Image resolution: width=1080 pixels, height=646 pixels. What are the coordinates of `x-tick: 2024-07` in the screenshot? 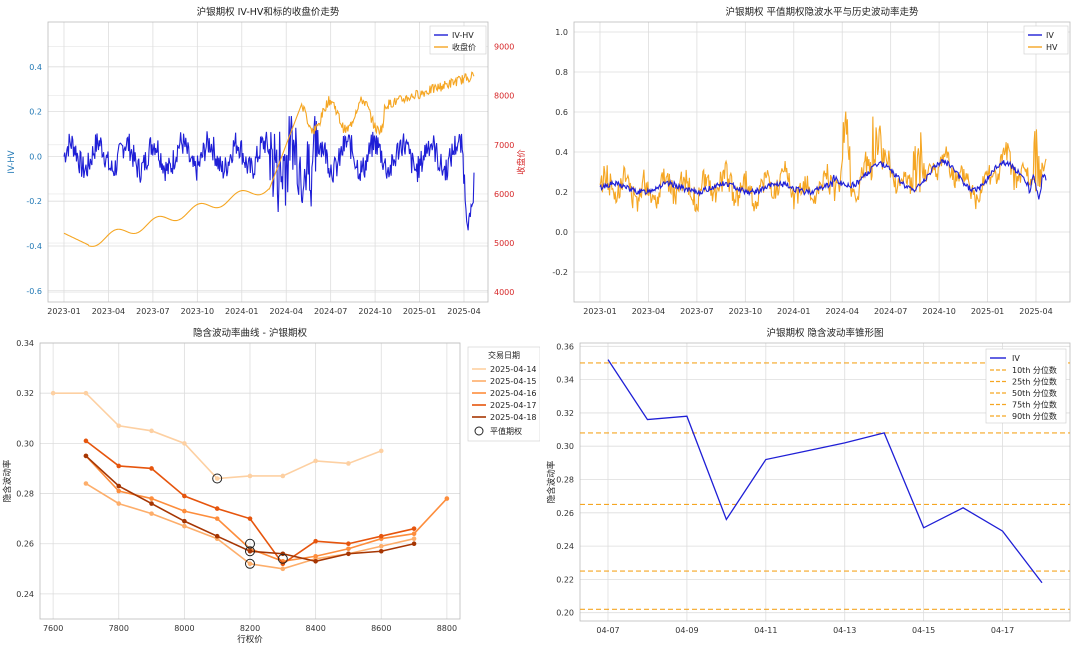 It's located at (890, 311).